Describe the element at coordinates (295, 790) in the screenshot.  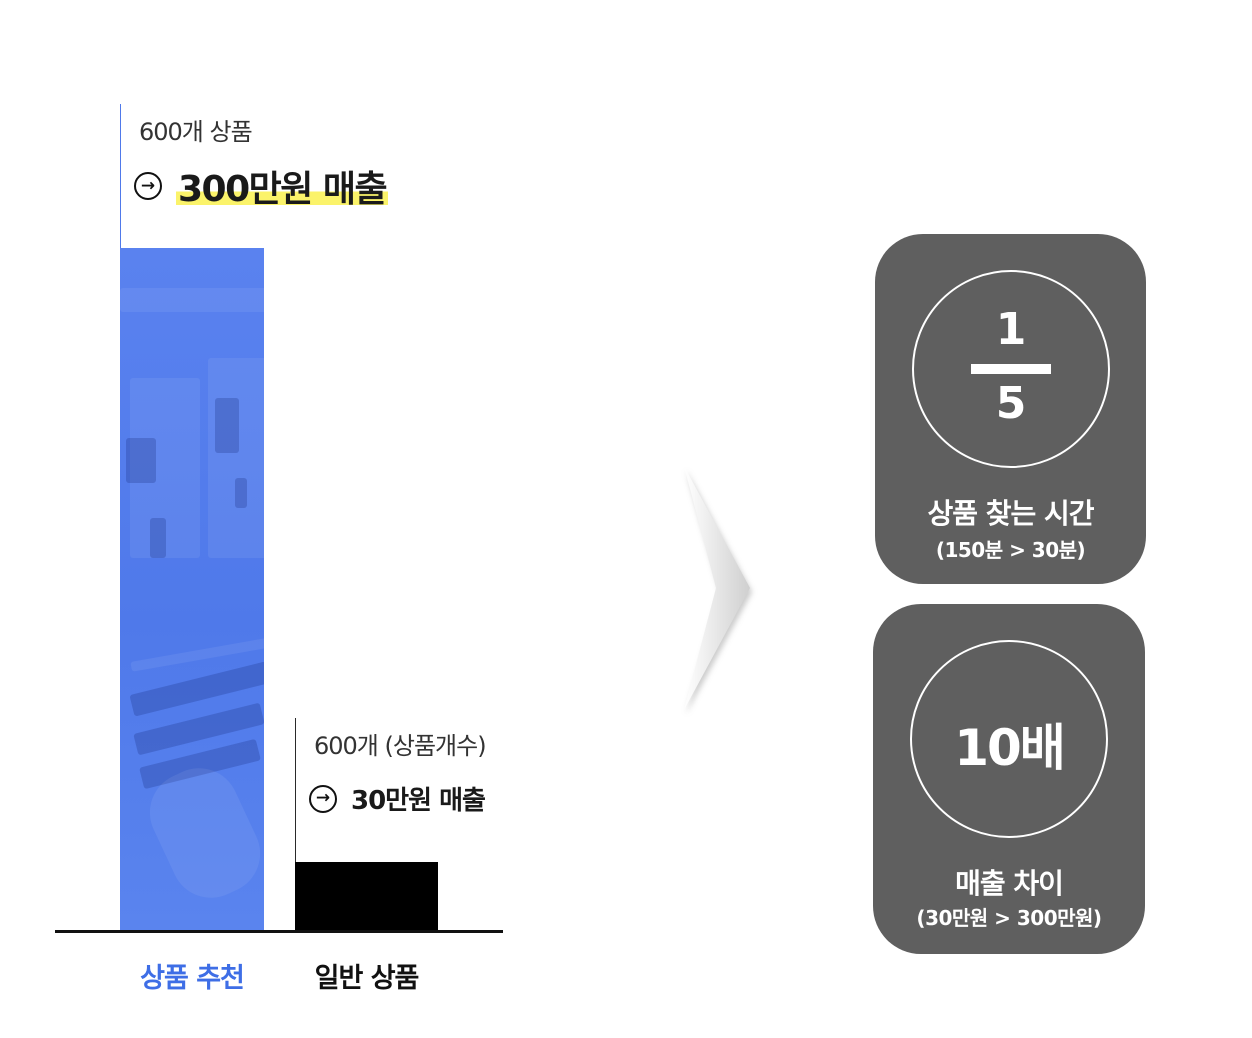
I see `annotation-leader-line-normal` at that location.